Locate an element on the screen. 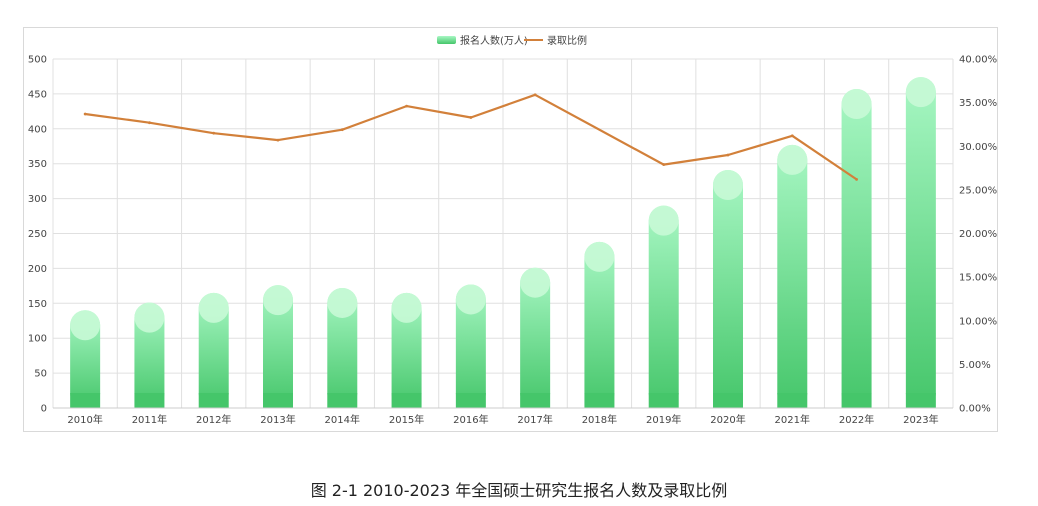 This screenshot has height=506, width=1038. x-tick-label: 2021年 is located at coordinates (792, 419).